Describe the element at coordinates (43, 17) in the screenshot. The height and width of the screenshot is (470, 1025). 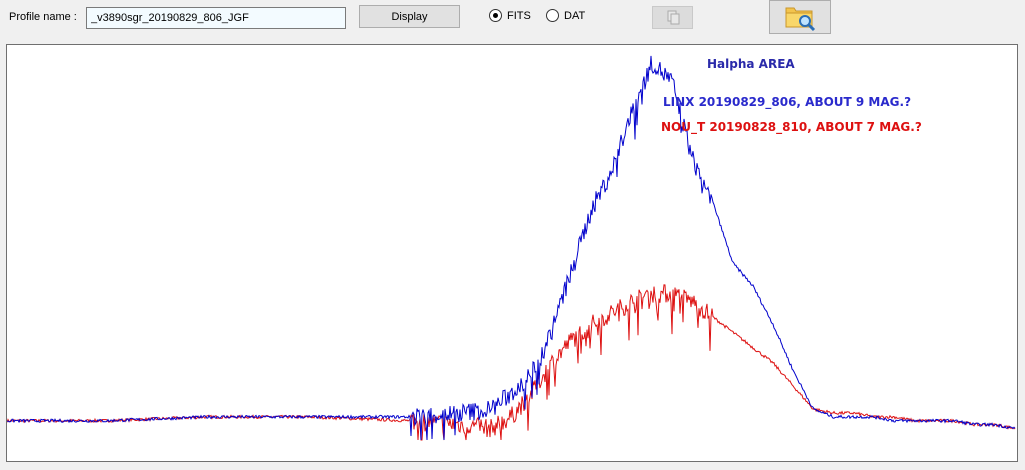
I see `profile-name-label: Profile name :` at that location.